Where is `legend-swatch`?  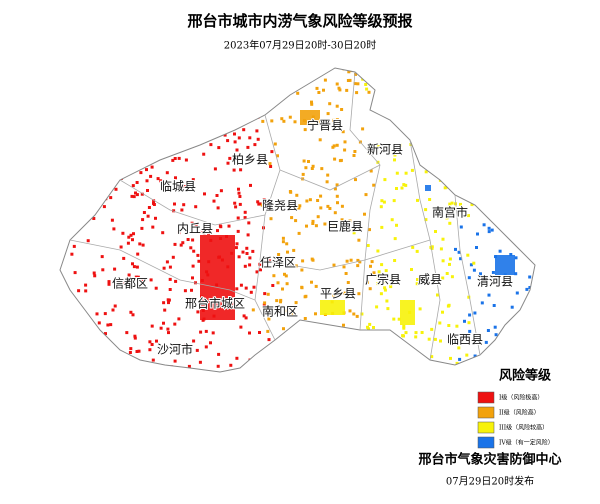
legend-swatch is located at coordinates (486, 442).